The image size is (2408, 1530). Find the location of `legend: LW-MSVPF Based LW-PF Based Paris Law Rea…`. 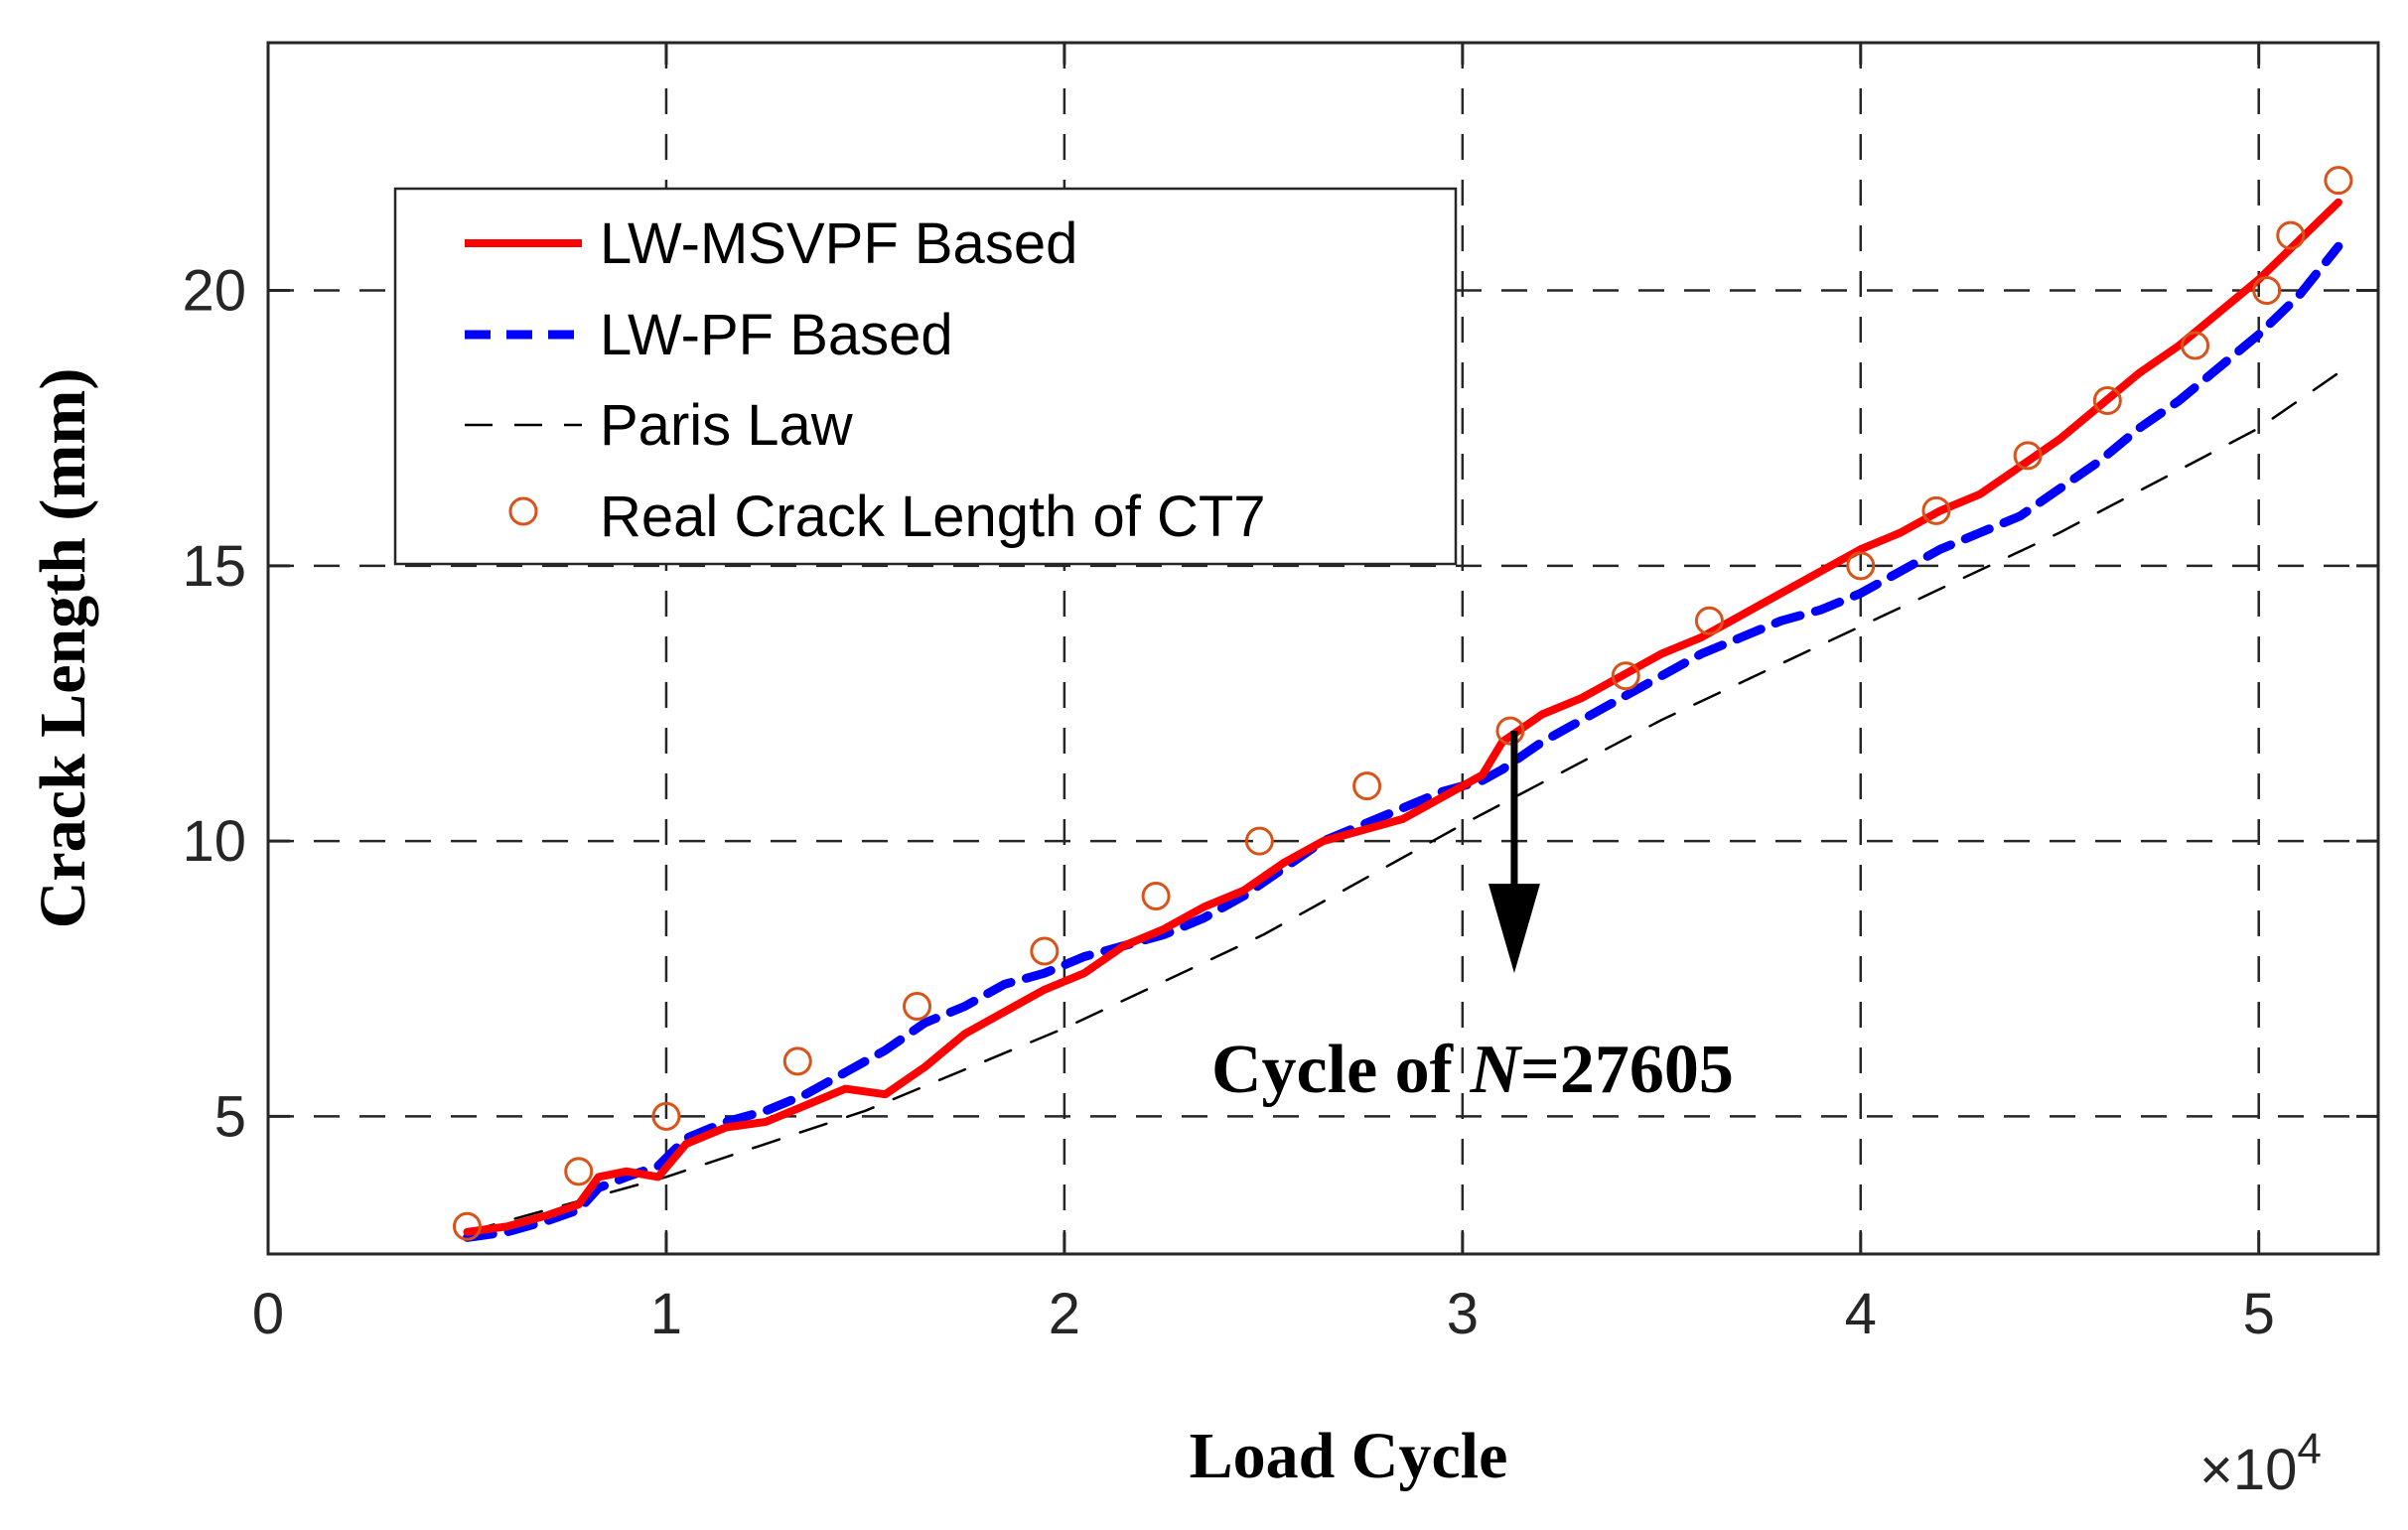

legend: LW-MSVPF Based LW-PF Based Paris Law Rea… is located at coordinates (925, 376).